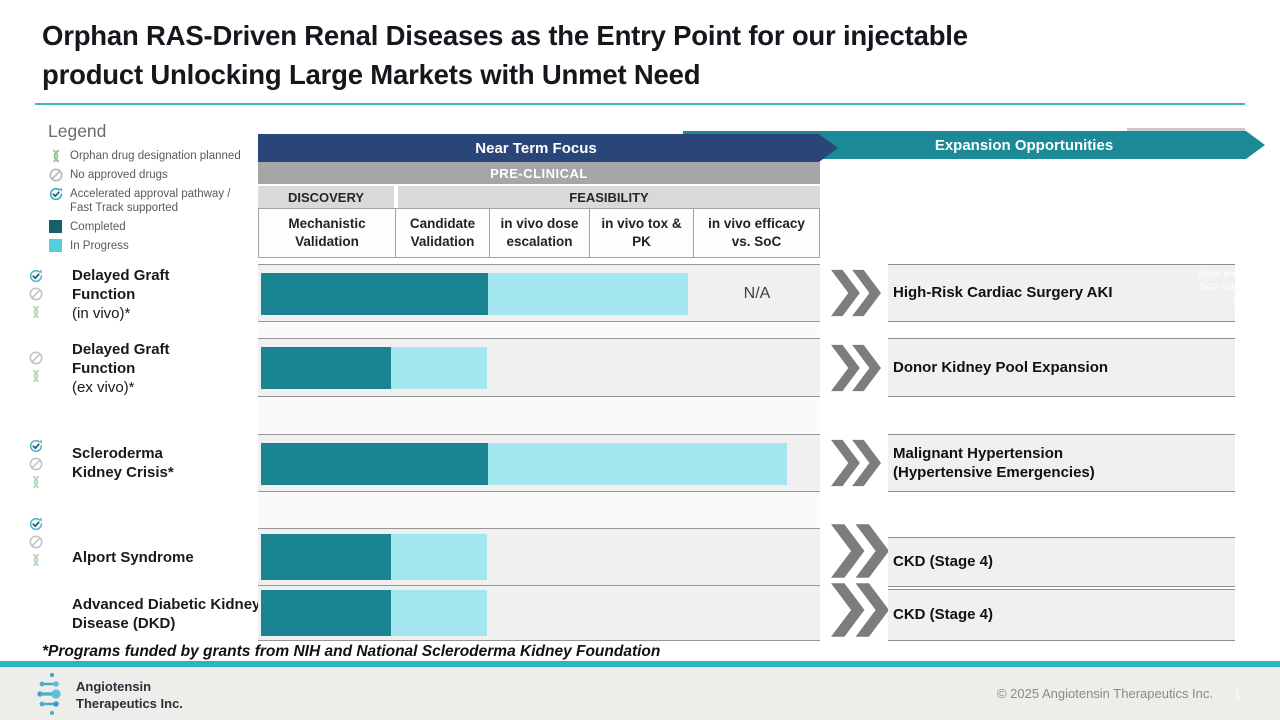 This screenshot has width=1280, height=720. What do you see at coordinates (536, 148) in the screenshot?
I see `near-term-focus-label: Near Term Focus` at bounding box center [536, 148].